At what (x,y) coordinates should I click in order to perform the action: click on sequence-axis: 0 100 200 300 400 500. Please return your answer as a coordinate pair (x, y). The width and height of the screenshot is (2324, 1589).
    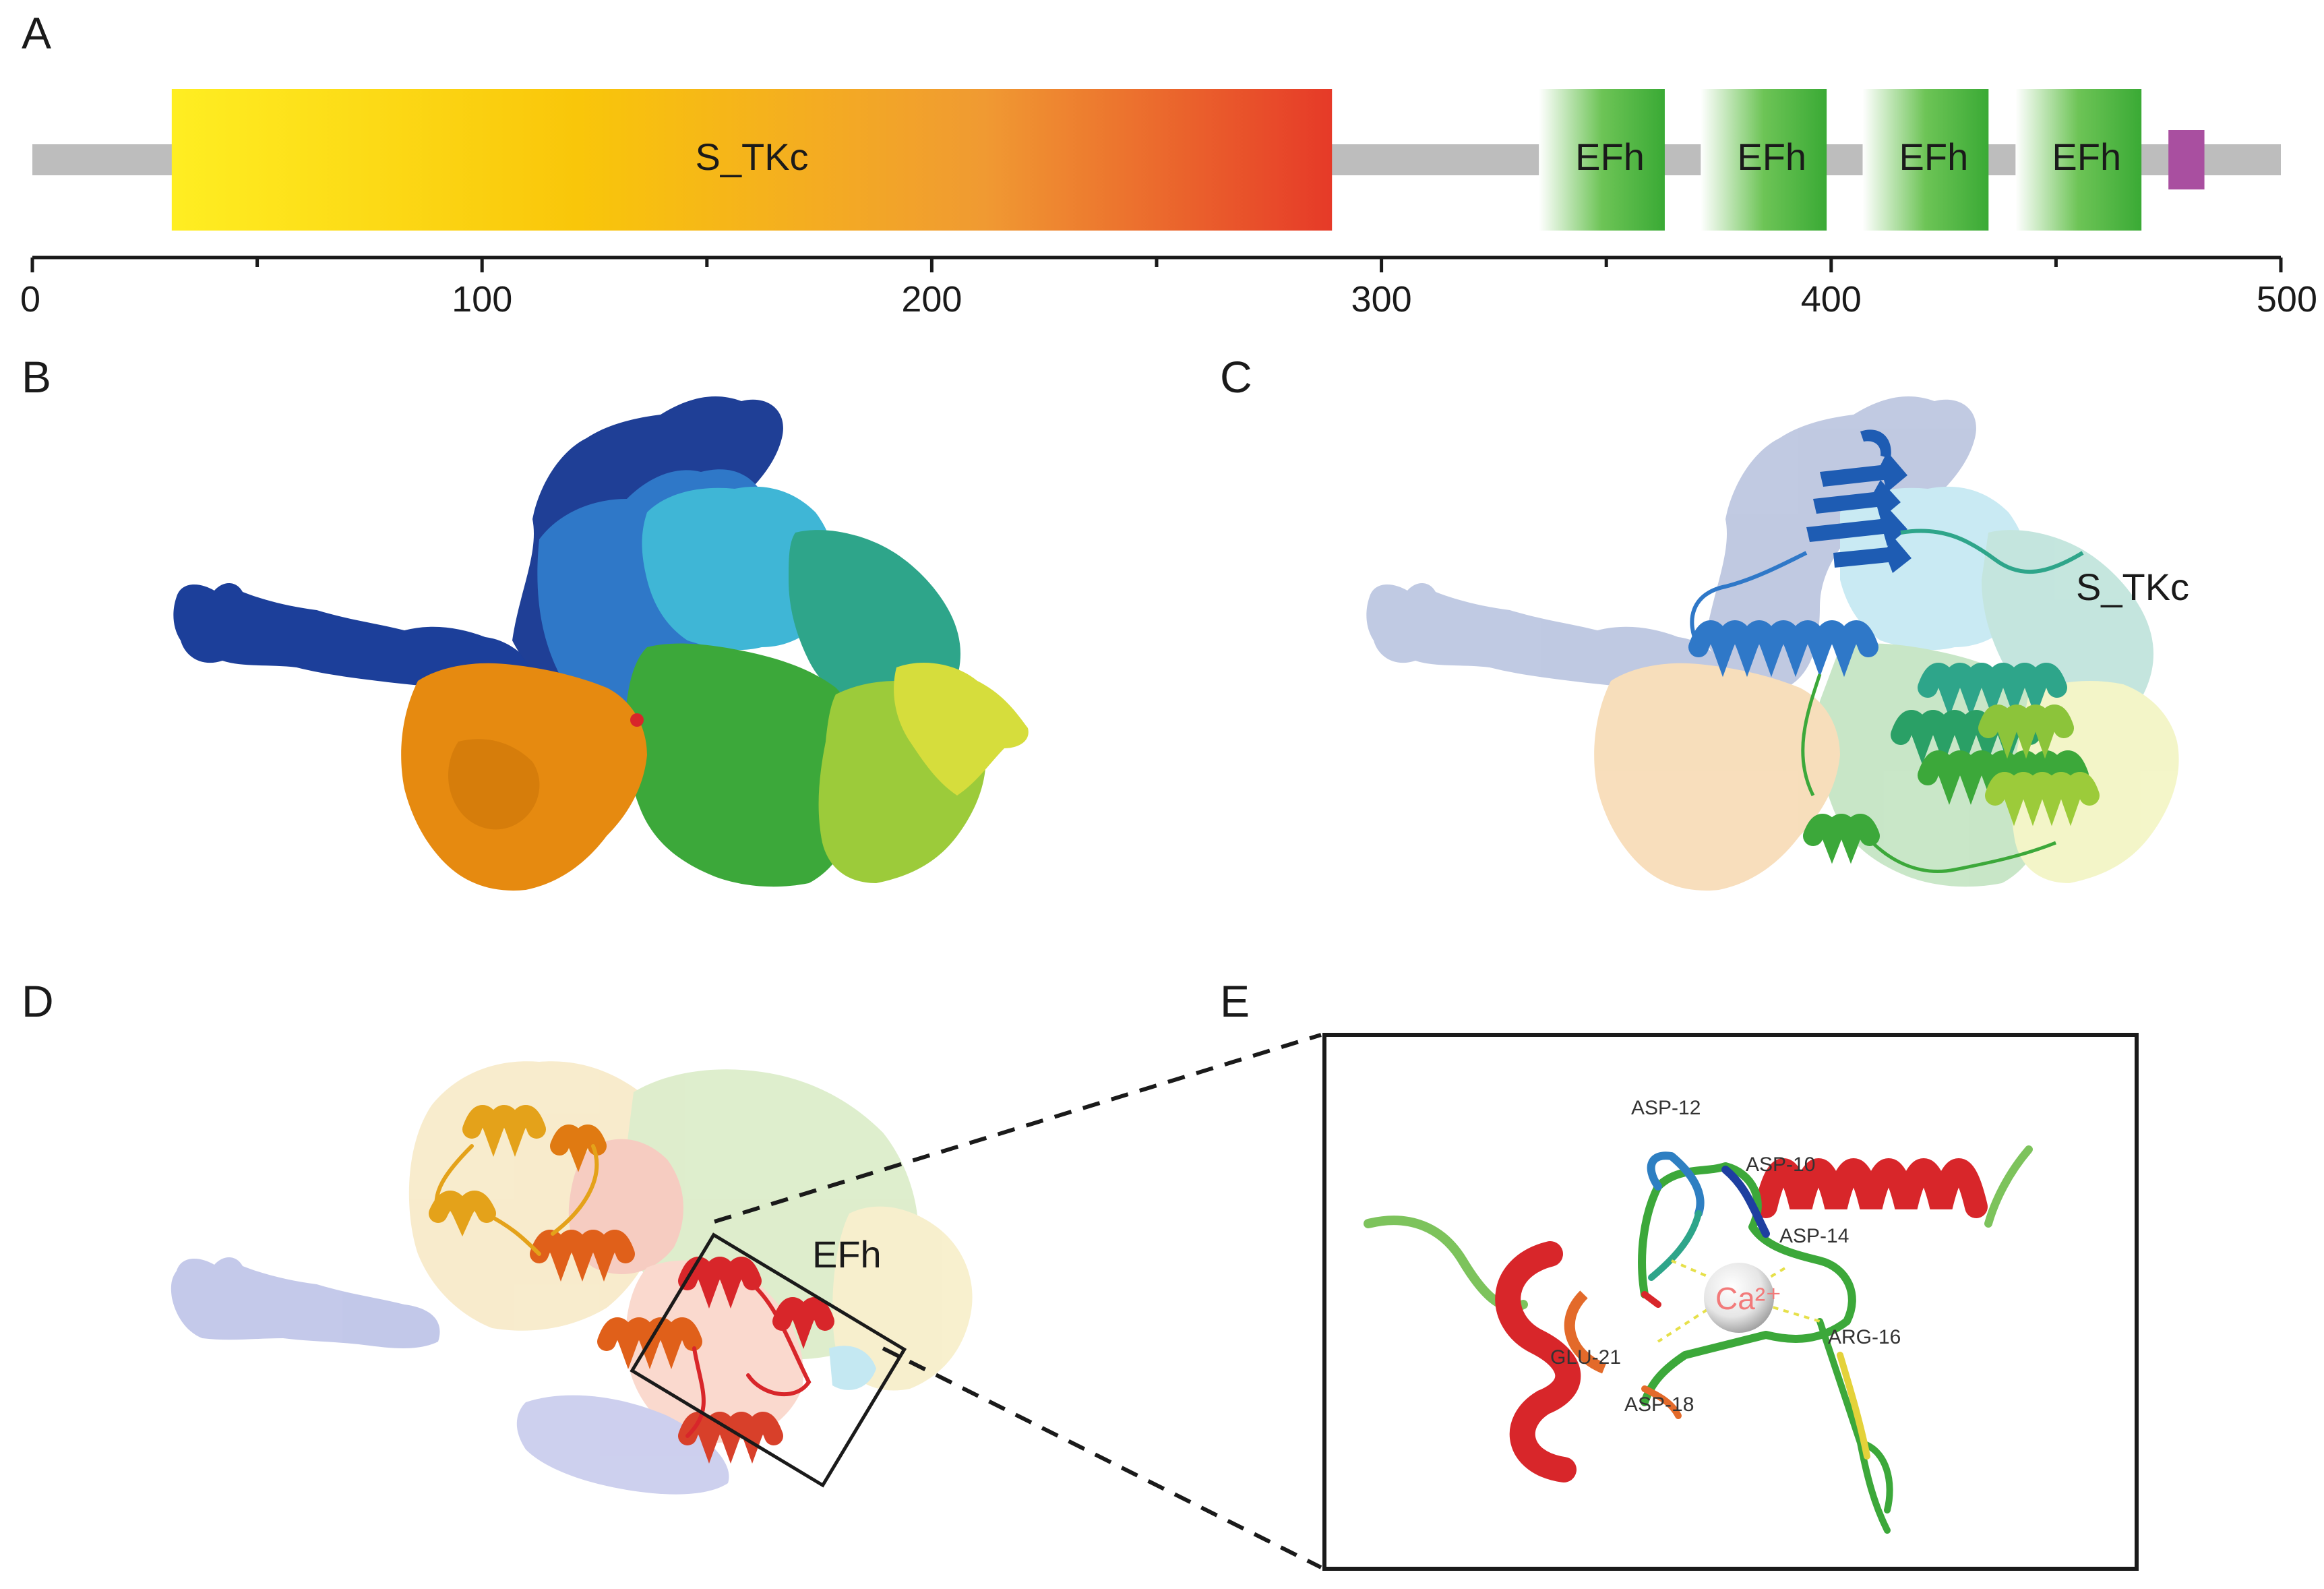
    Looking at the image, I should click on (1168, 288).